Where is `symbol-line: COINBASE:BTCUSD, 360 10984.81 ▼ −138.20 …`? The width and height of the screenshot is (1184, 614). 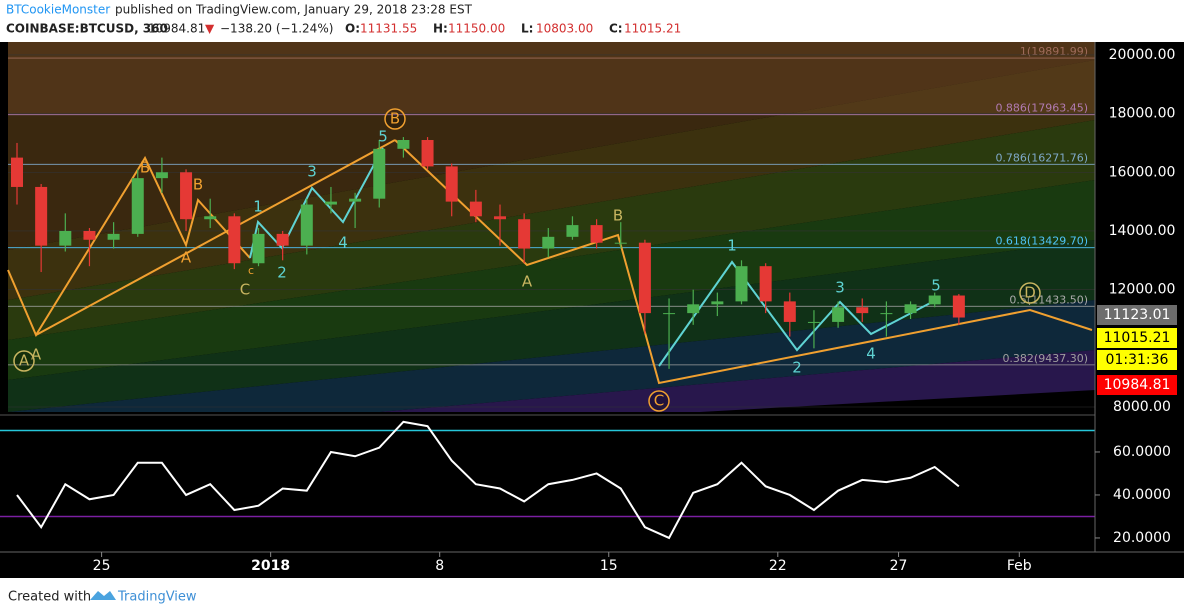
symbol-line: COINBASE:BTCUSD, 360 10984.81 ▼ −138.20 … is located at coordinates (343, 29).